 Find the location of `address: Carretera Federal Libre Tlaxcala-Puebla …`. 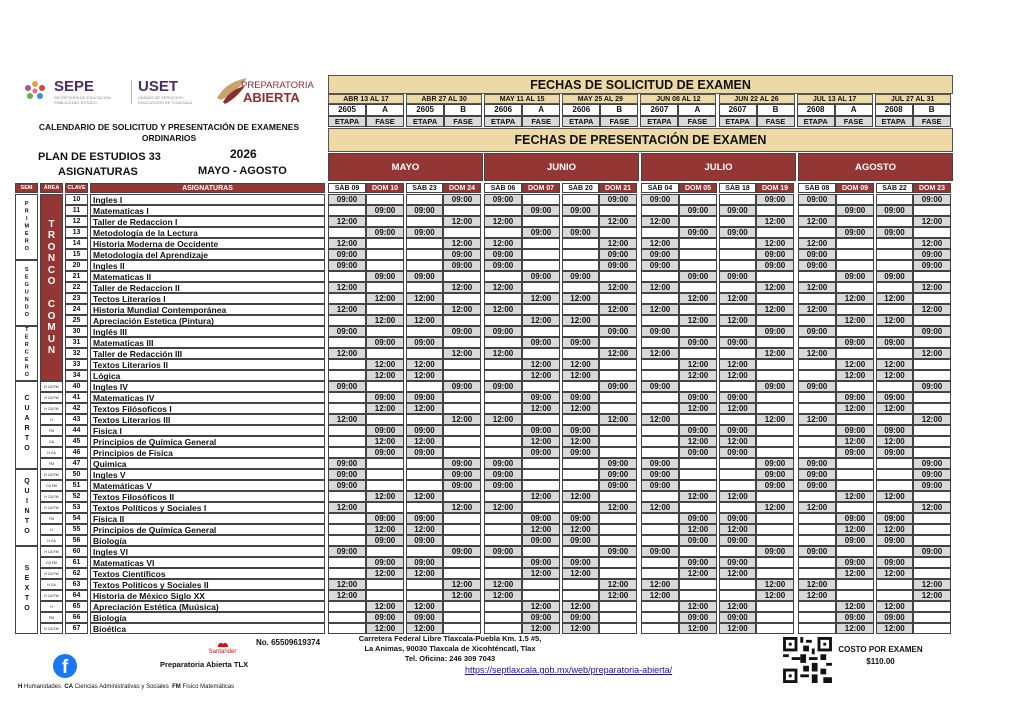

address: Carretera Federal Libre Tlaxcala-Puebla … is located at coordinates (450, 649).